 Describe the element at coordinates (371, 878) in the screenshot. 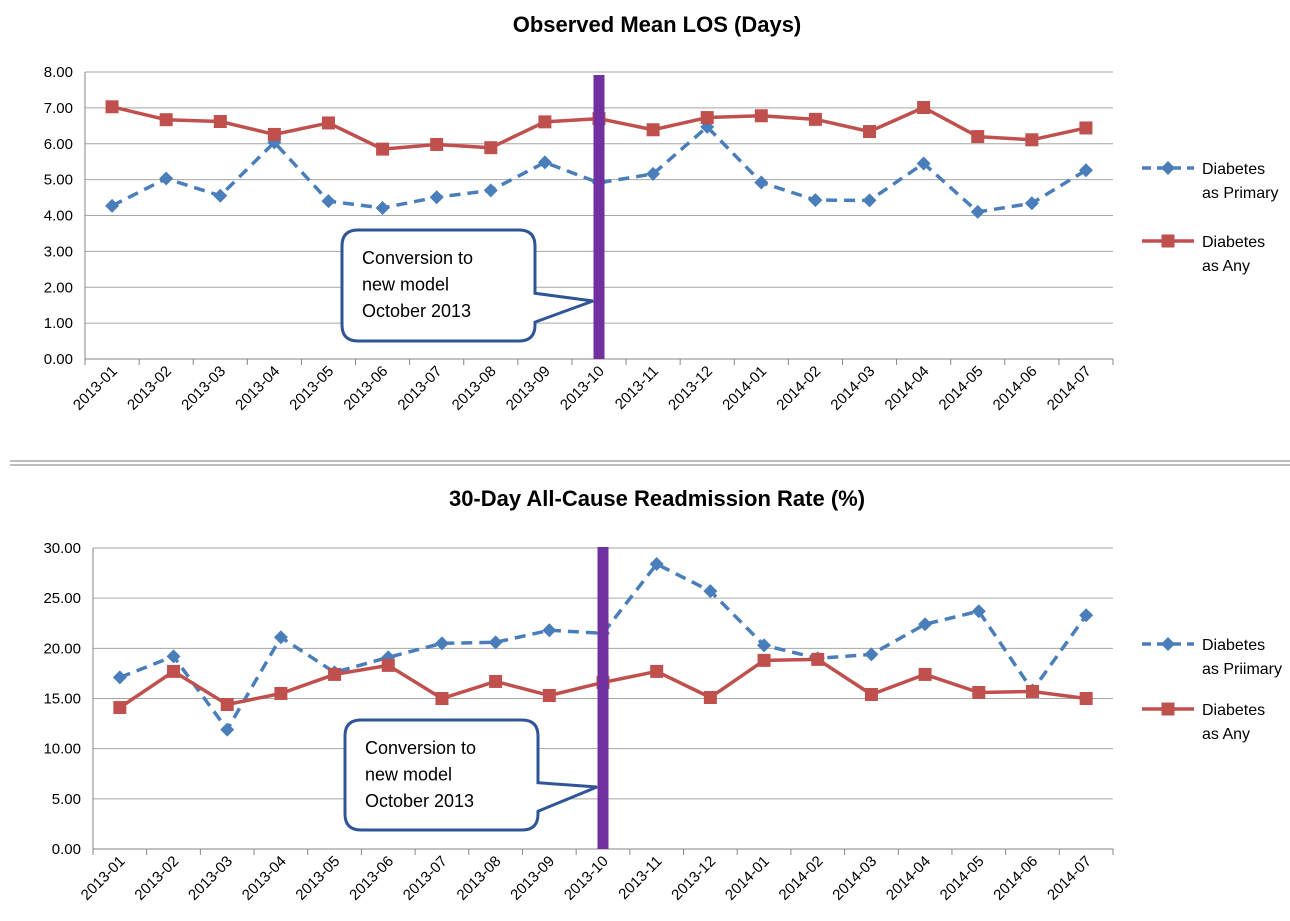

I see `readmission-x-tick-label: 2013-06` at that location.